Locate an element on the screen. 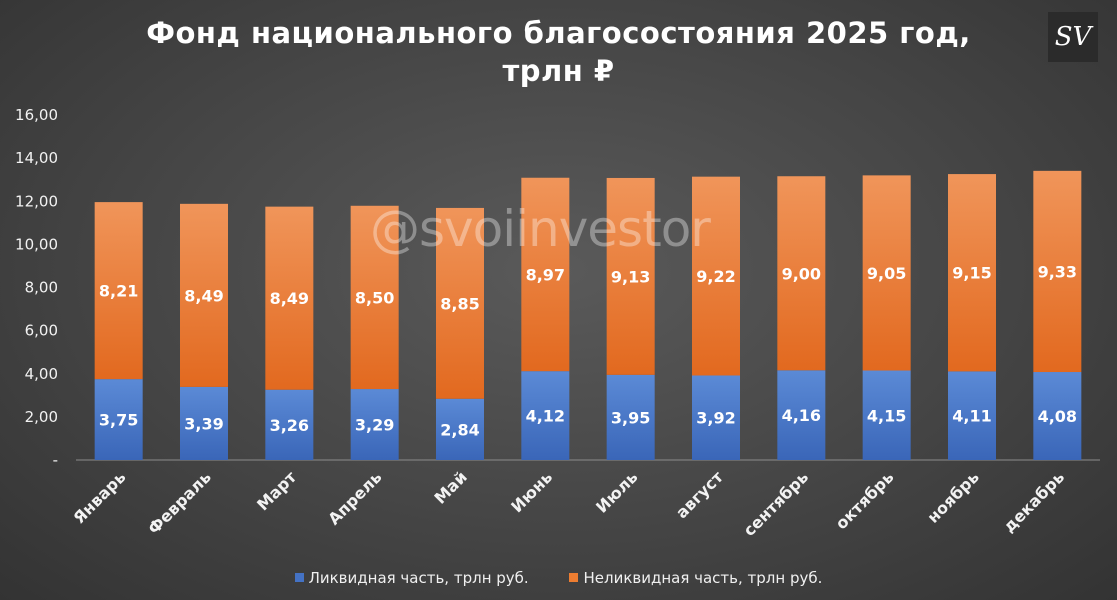 This screenshot has height=600, width=1117. data-label-liquid: 4,12 is located at coordinates (545, 416).